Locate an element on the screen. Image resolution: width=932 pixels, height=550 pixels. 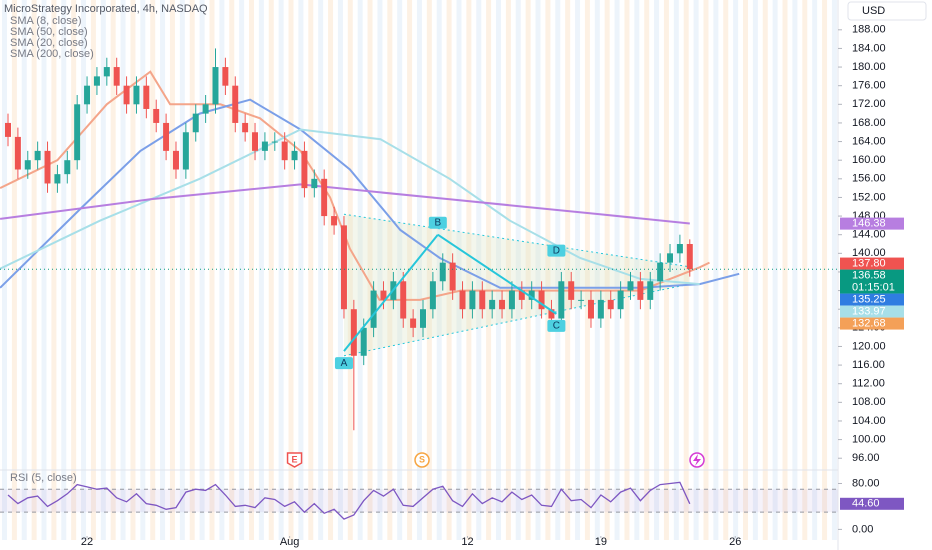
x-tick-label: 22 is located at coordinates (87, 542).